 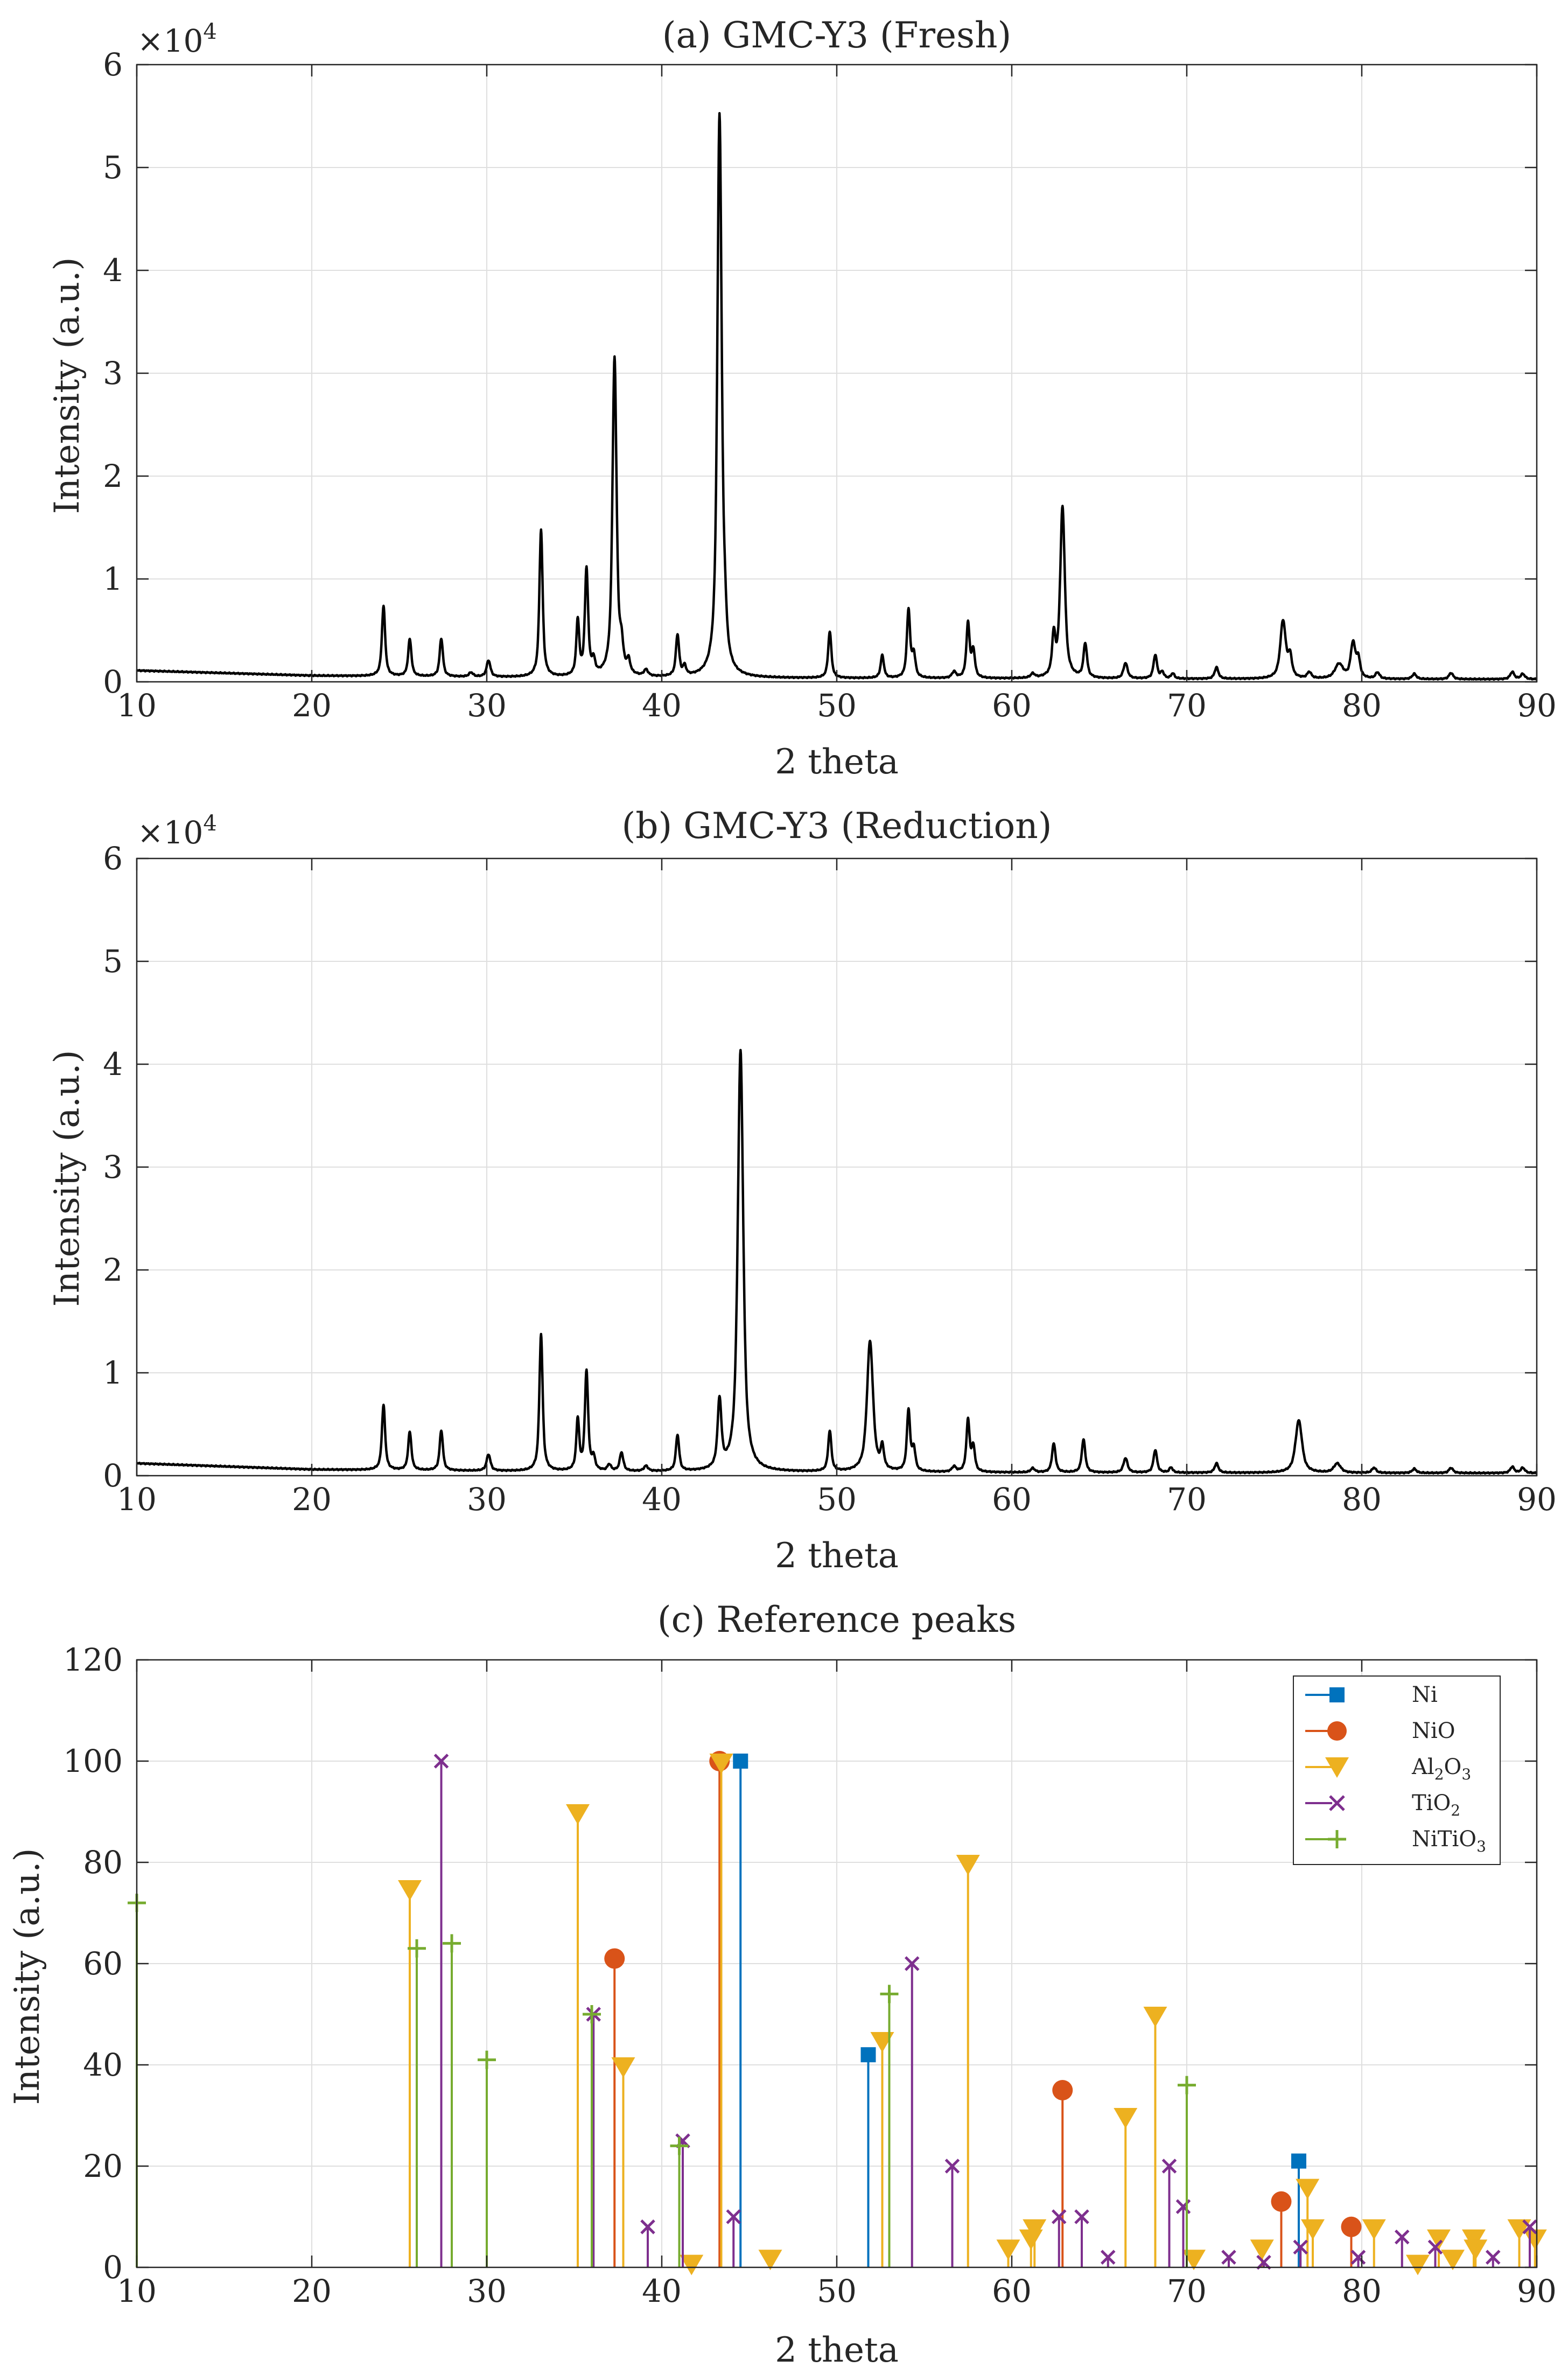 What do you see at coordinates (93, 1660) in the screenshot?
I see `y-tick-label: 120` at bounding box center [93, 1660].